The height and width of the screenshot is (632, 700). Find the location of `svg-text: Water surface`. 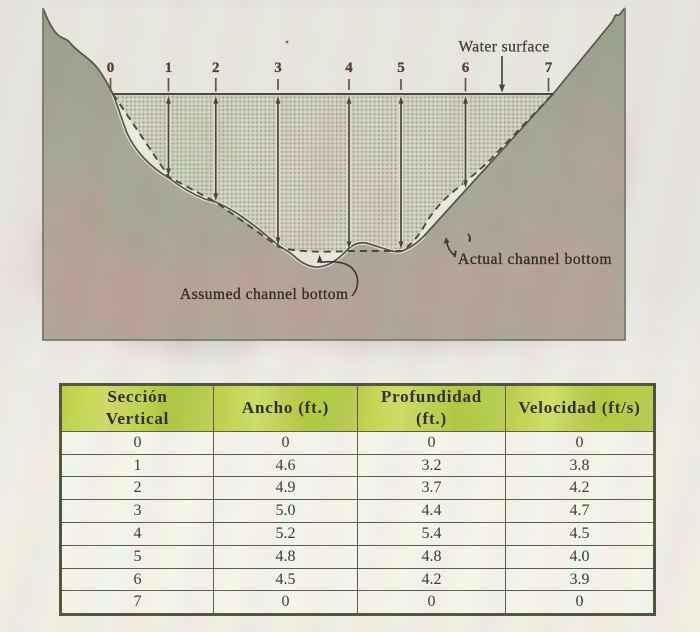

svg-text: Water surface is located at coordinates (503, 47).